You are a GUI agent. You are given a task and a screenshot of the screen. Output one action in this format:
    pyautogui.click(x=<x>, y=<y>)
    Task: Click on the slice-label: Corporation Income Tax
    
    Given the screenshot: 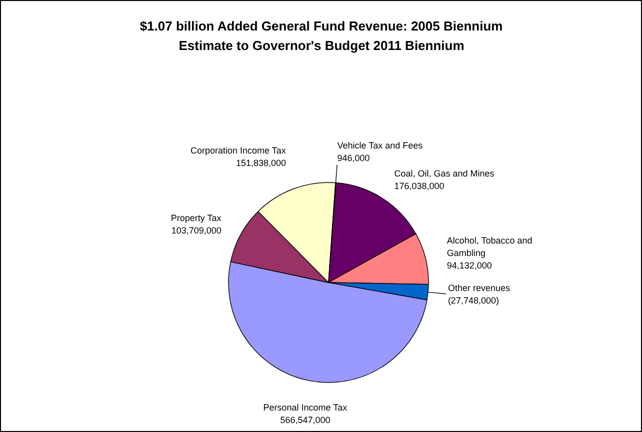 What is the action you would take?
    pyautogui.click(x=238, y=151)
    